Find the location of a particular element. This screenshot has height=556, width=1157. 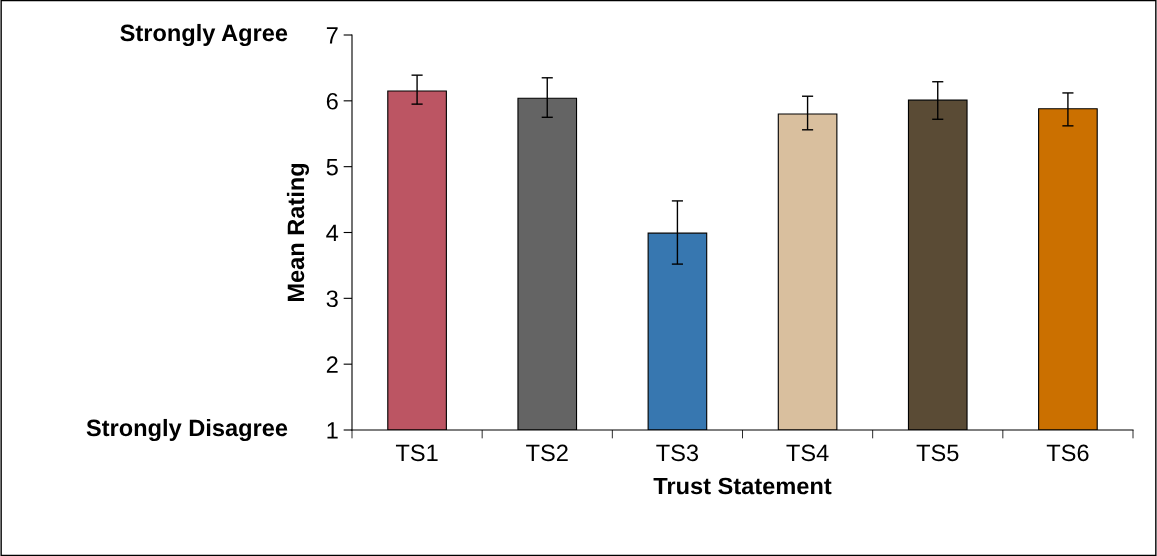

x-tick-label: TS2 is located at coordinates (547, 453).